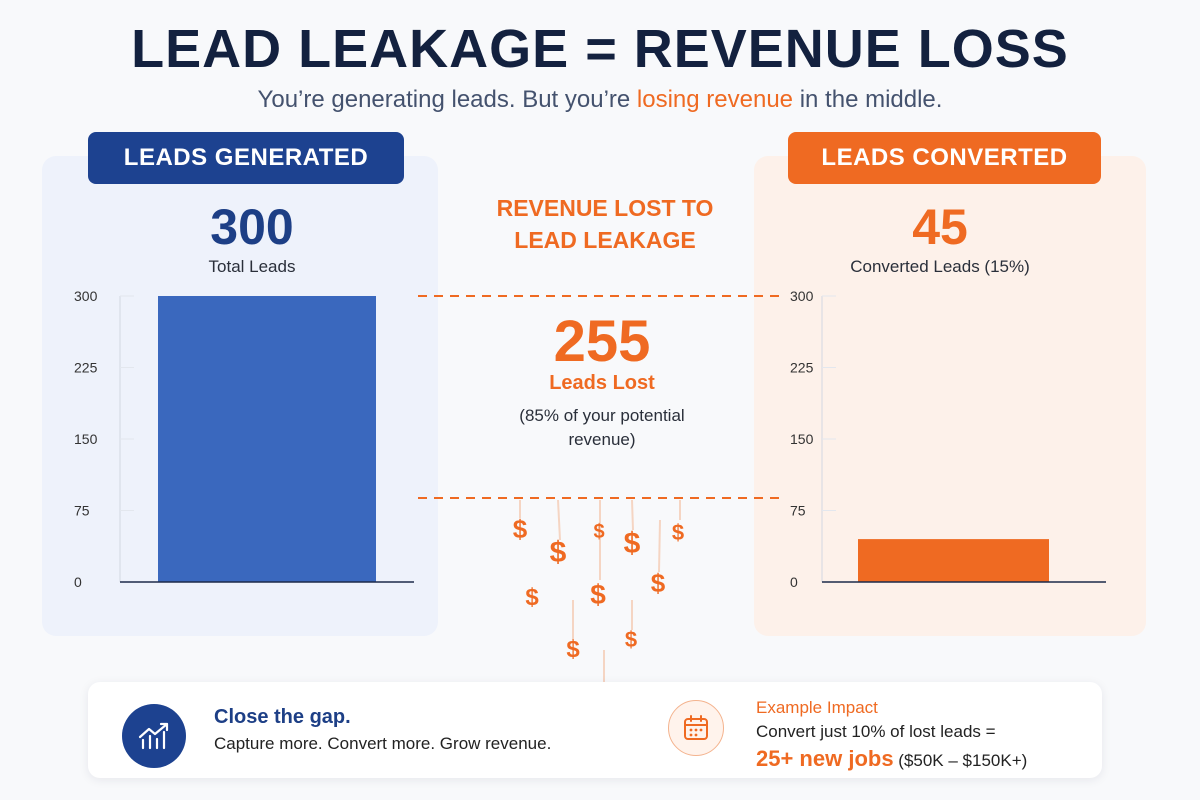 This screenshot has height=800, width=1200. I want to click on leads-lost-percentage-note: (85% of your potential revenue), so click(602, 428).